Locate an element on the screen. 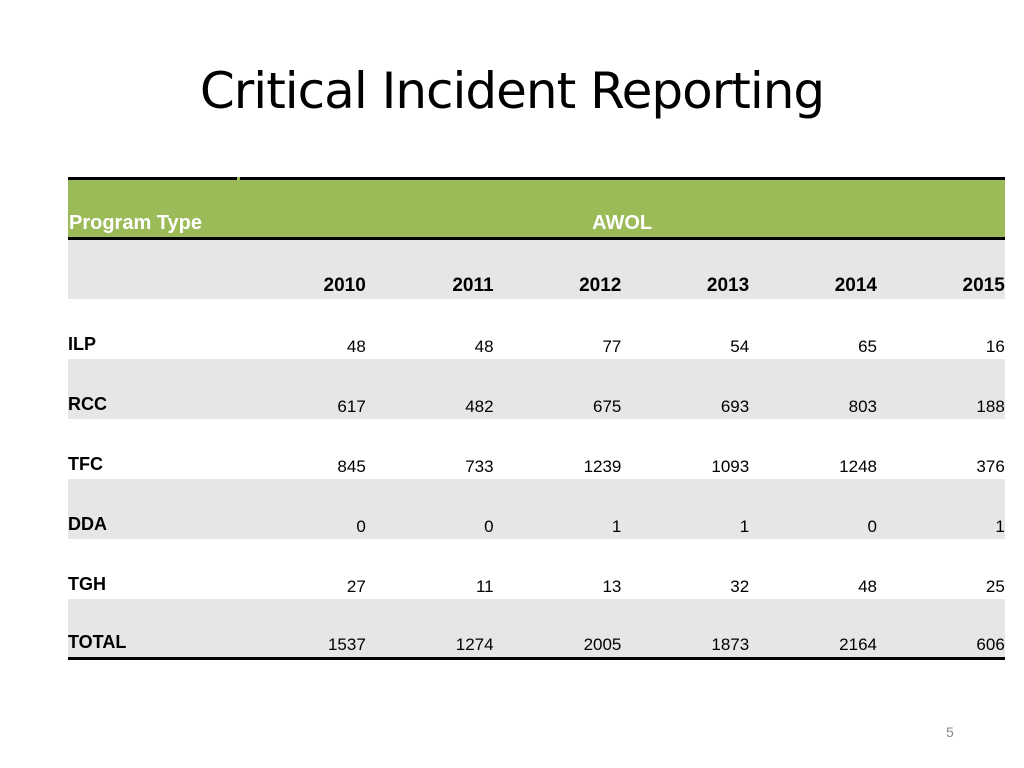 The height and width of the screenshot is (768, 1024). table-cell: 675 is located at coordinates (607, 406).